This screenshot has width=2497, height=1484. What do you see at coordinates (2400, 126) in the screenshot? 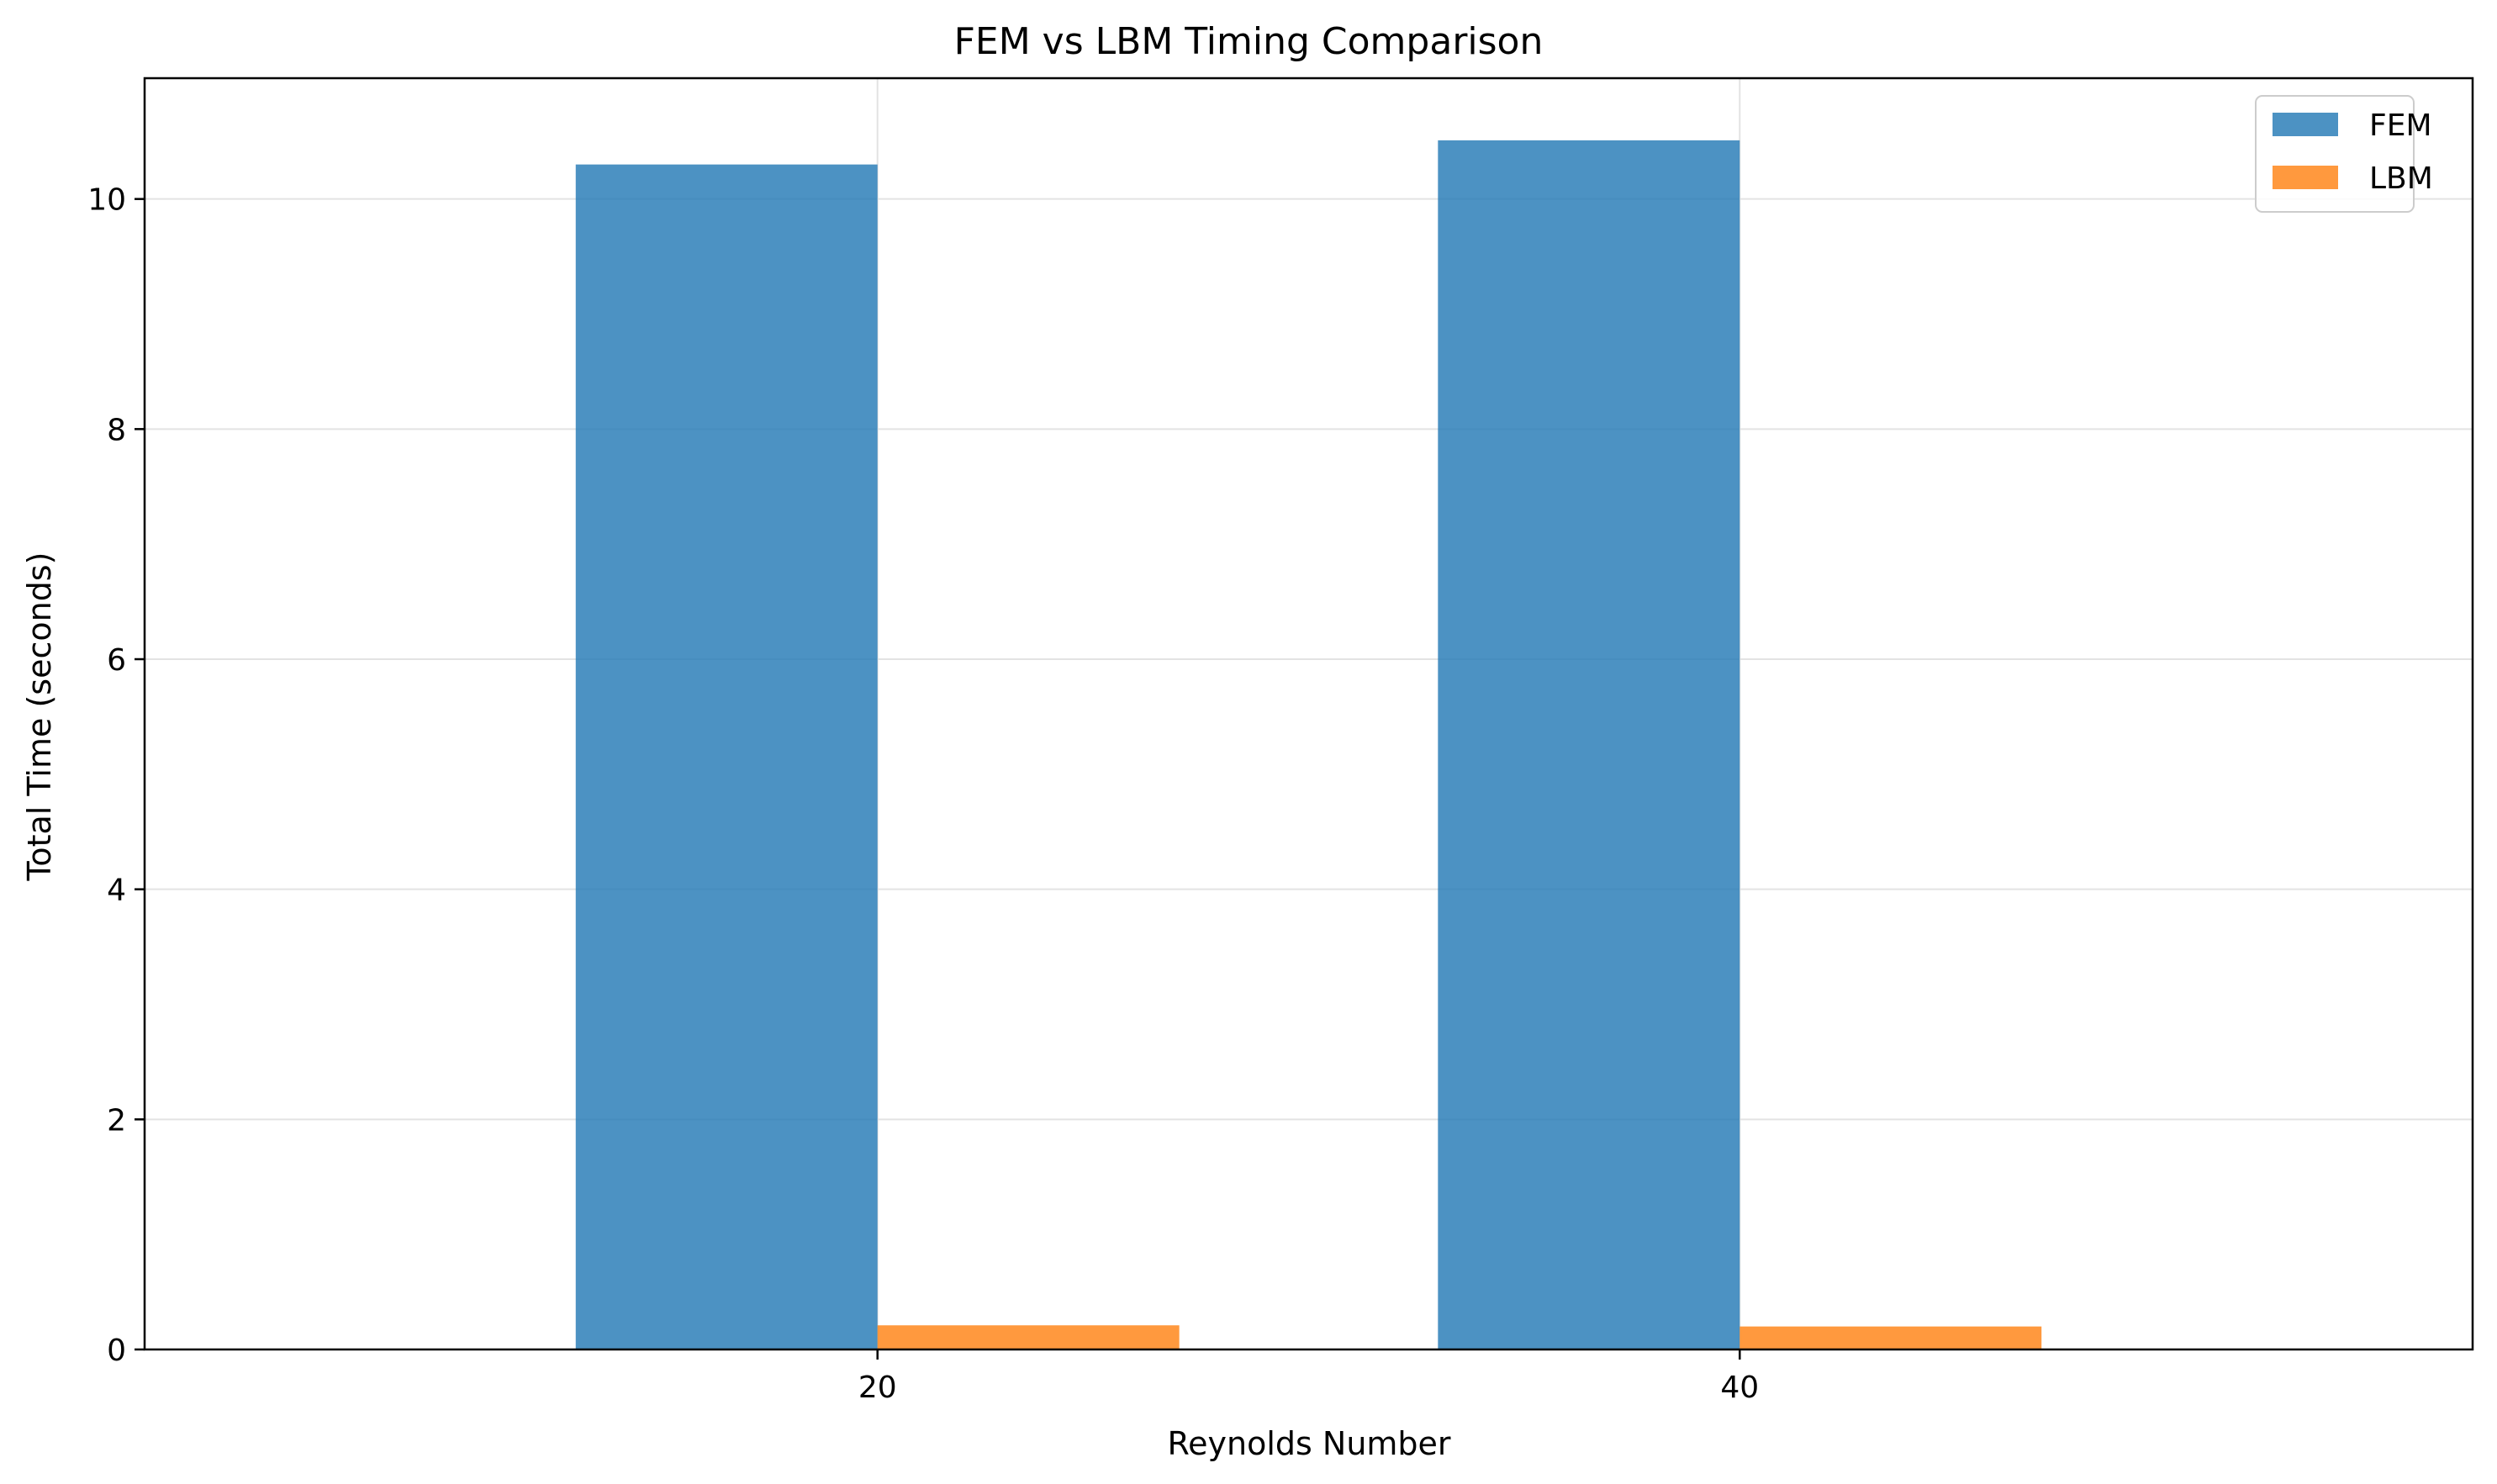
I see `legend-label-fem: FEM` at bounding box center [2400, 126].